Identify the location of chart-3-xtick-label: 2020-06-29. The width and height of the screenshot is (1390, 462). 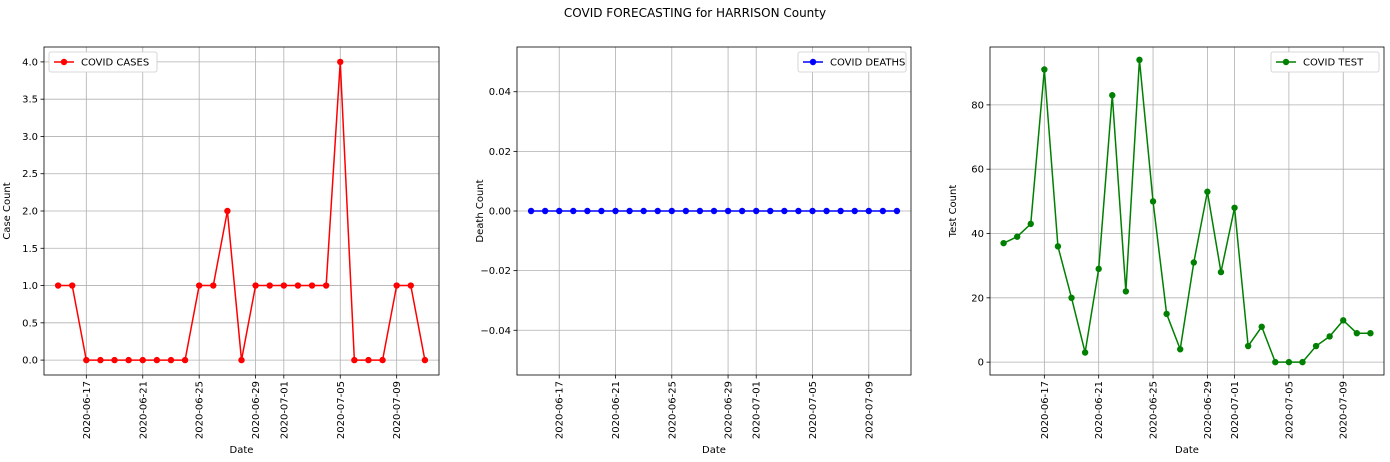
(1208, 410).